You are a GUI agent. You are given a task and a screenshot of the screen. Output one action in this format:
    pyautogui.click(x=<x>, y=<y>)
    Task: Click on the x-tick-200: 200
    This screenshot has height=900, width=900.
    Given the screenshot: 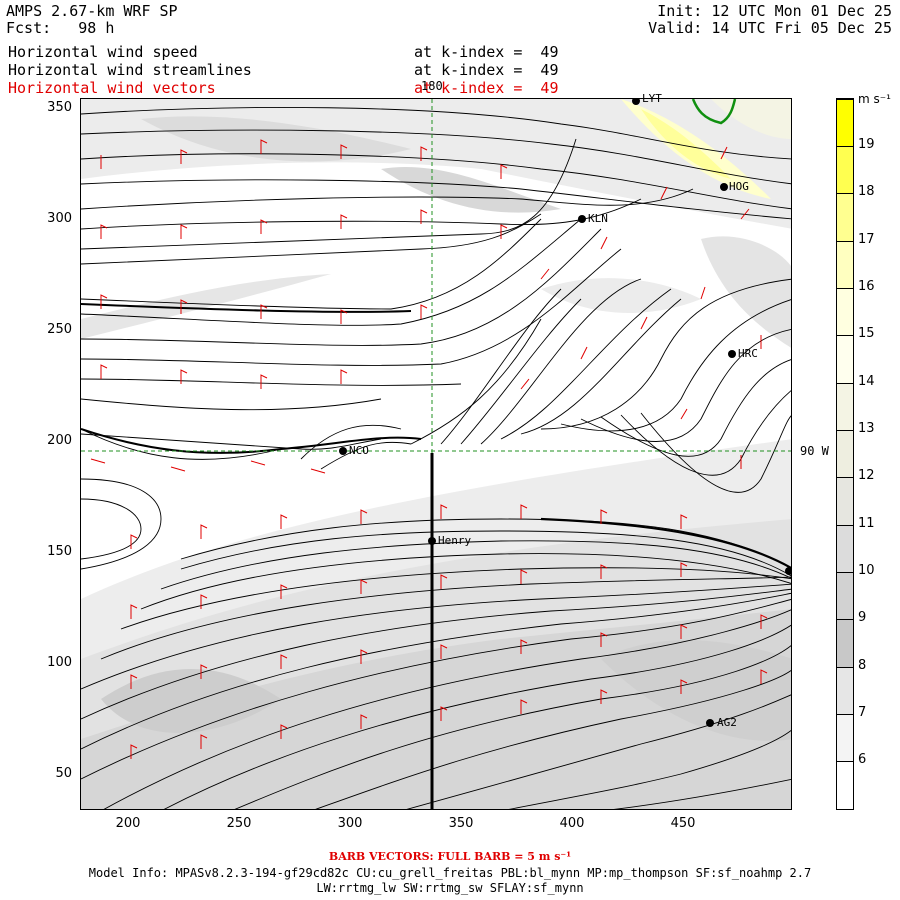 What is the action you would take?
    pyautogui.click(x=128, y=823)
    